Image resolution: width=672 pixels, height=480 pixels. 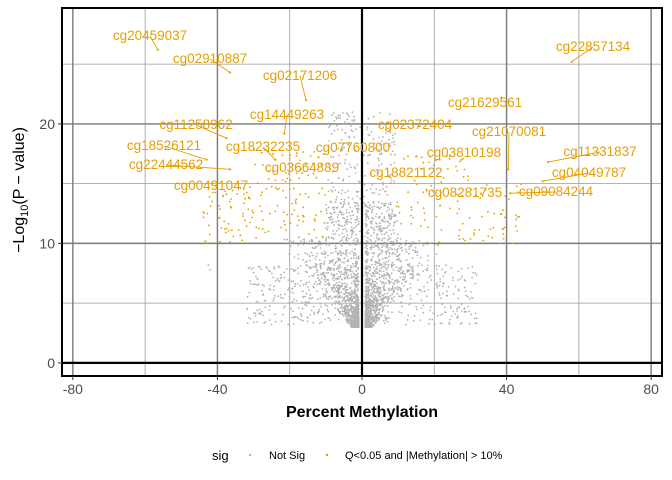 What do you see at coordinates (47, 243) in the screenshot?
I see `y-tick-label: 10` at bounding box center [47, 243].